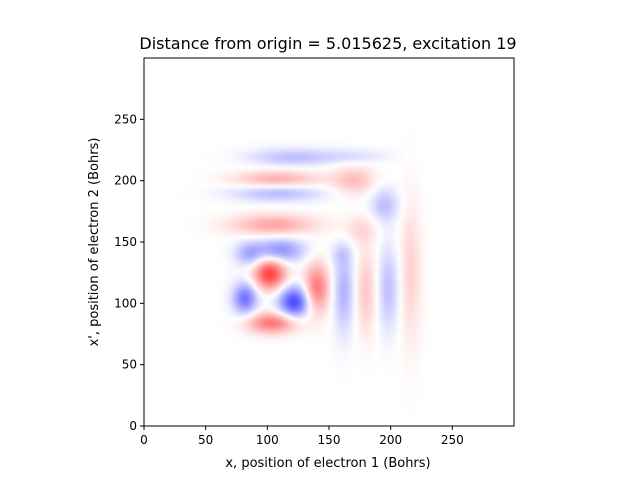 Image resolution: width=640 pixels, height=480 pixels. What do you see at coordinates (452, 440) in the screenshot?
I see `x-tick-label: 250` at bounding box center [452, 440].